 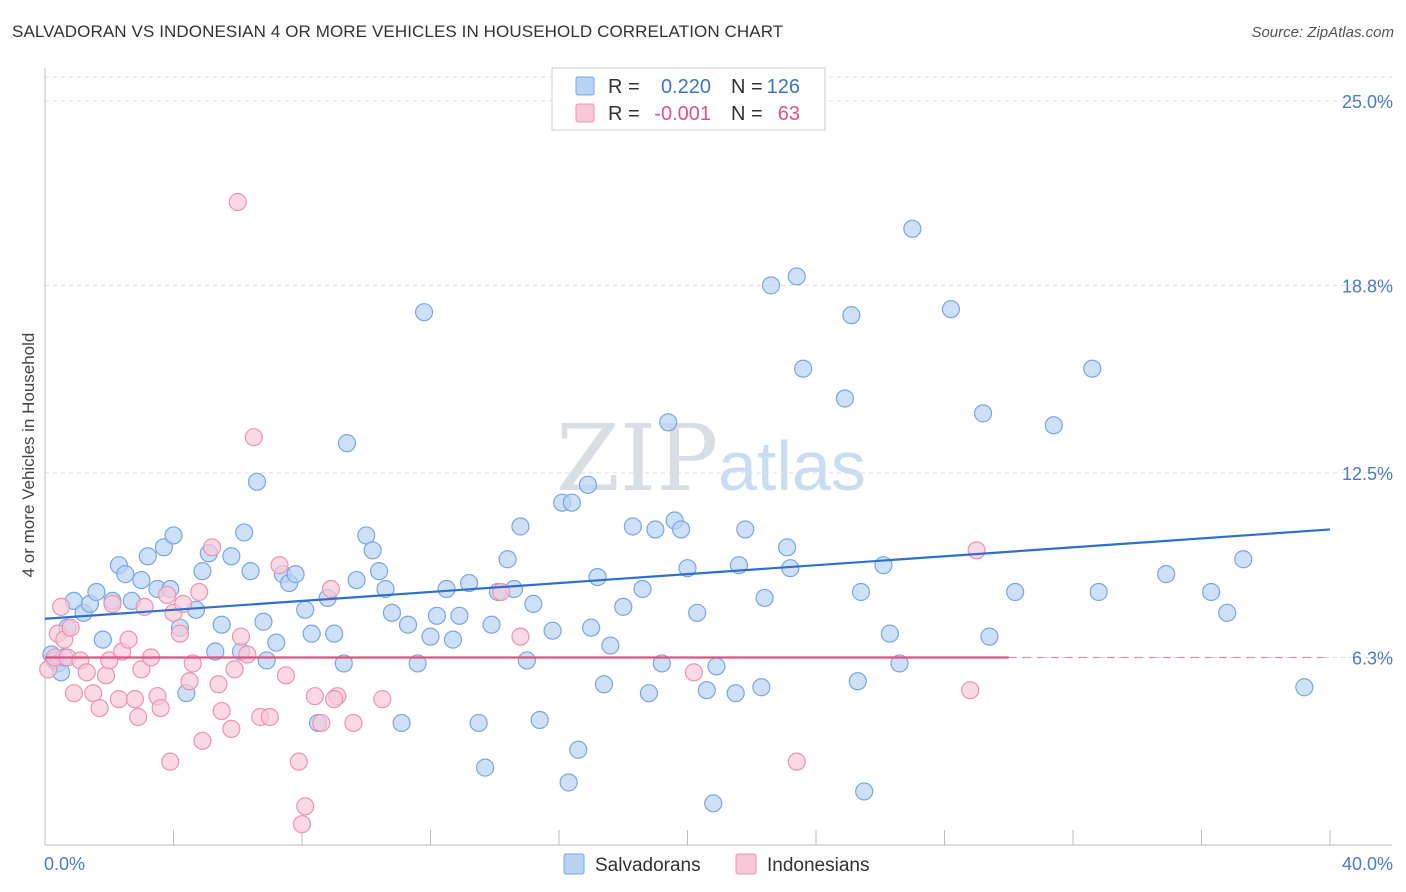 I want to click on series-legend-swatch-salvadorans, so click(x=574, y=864).